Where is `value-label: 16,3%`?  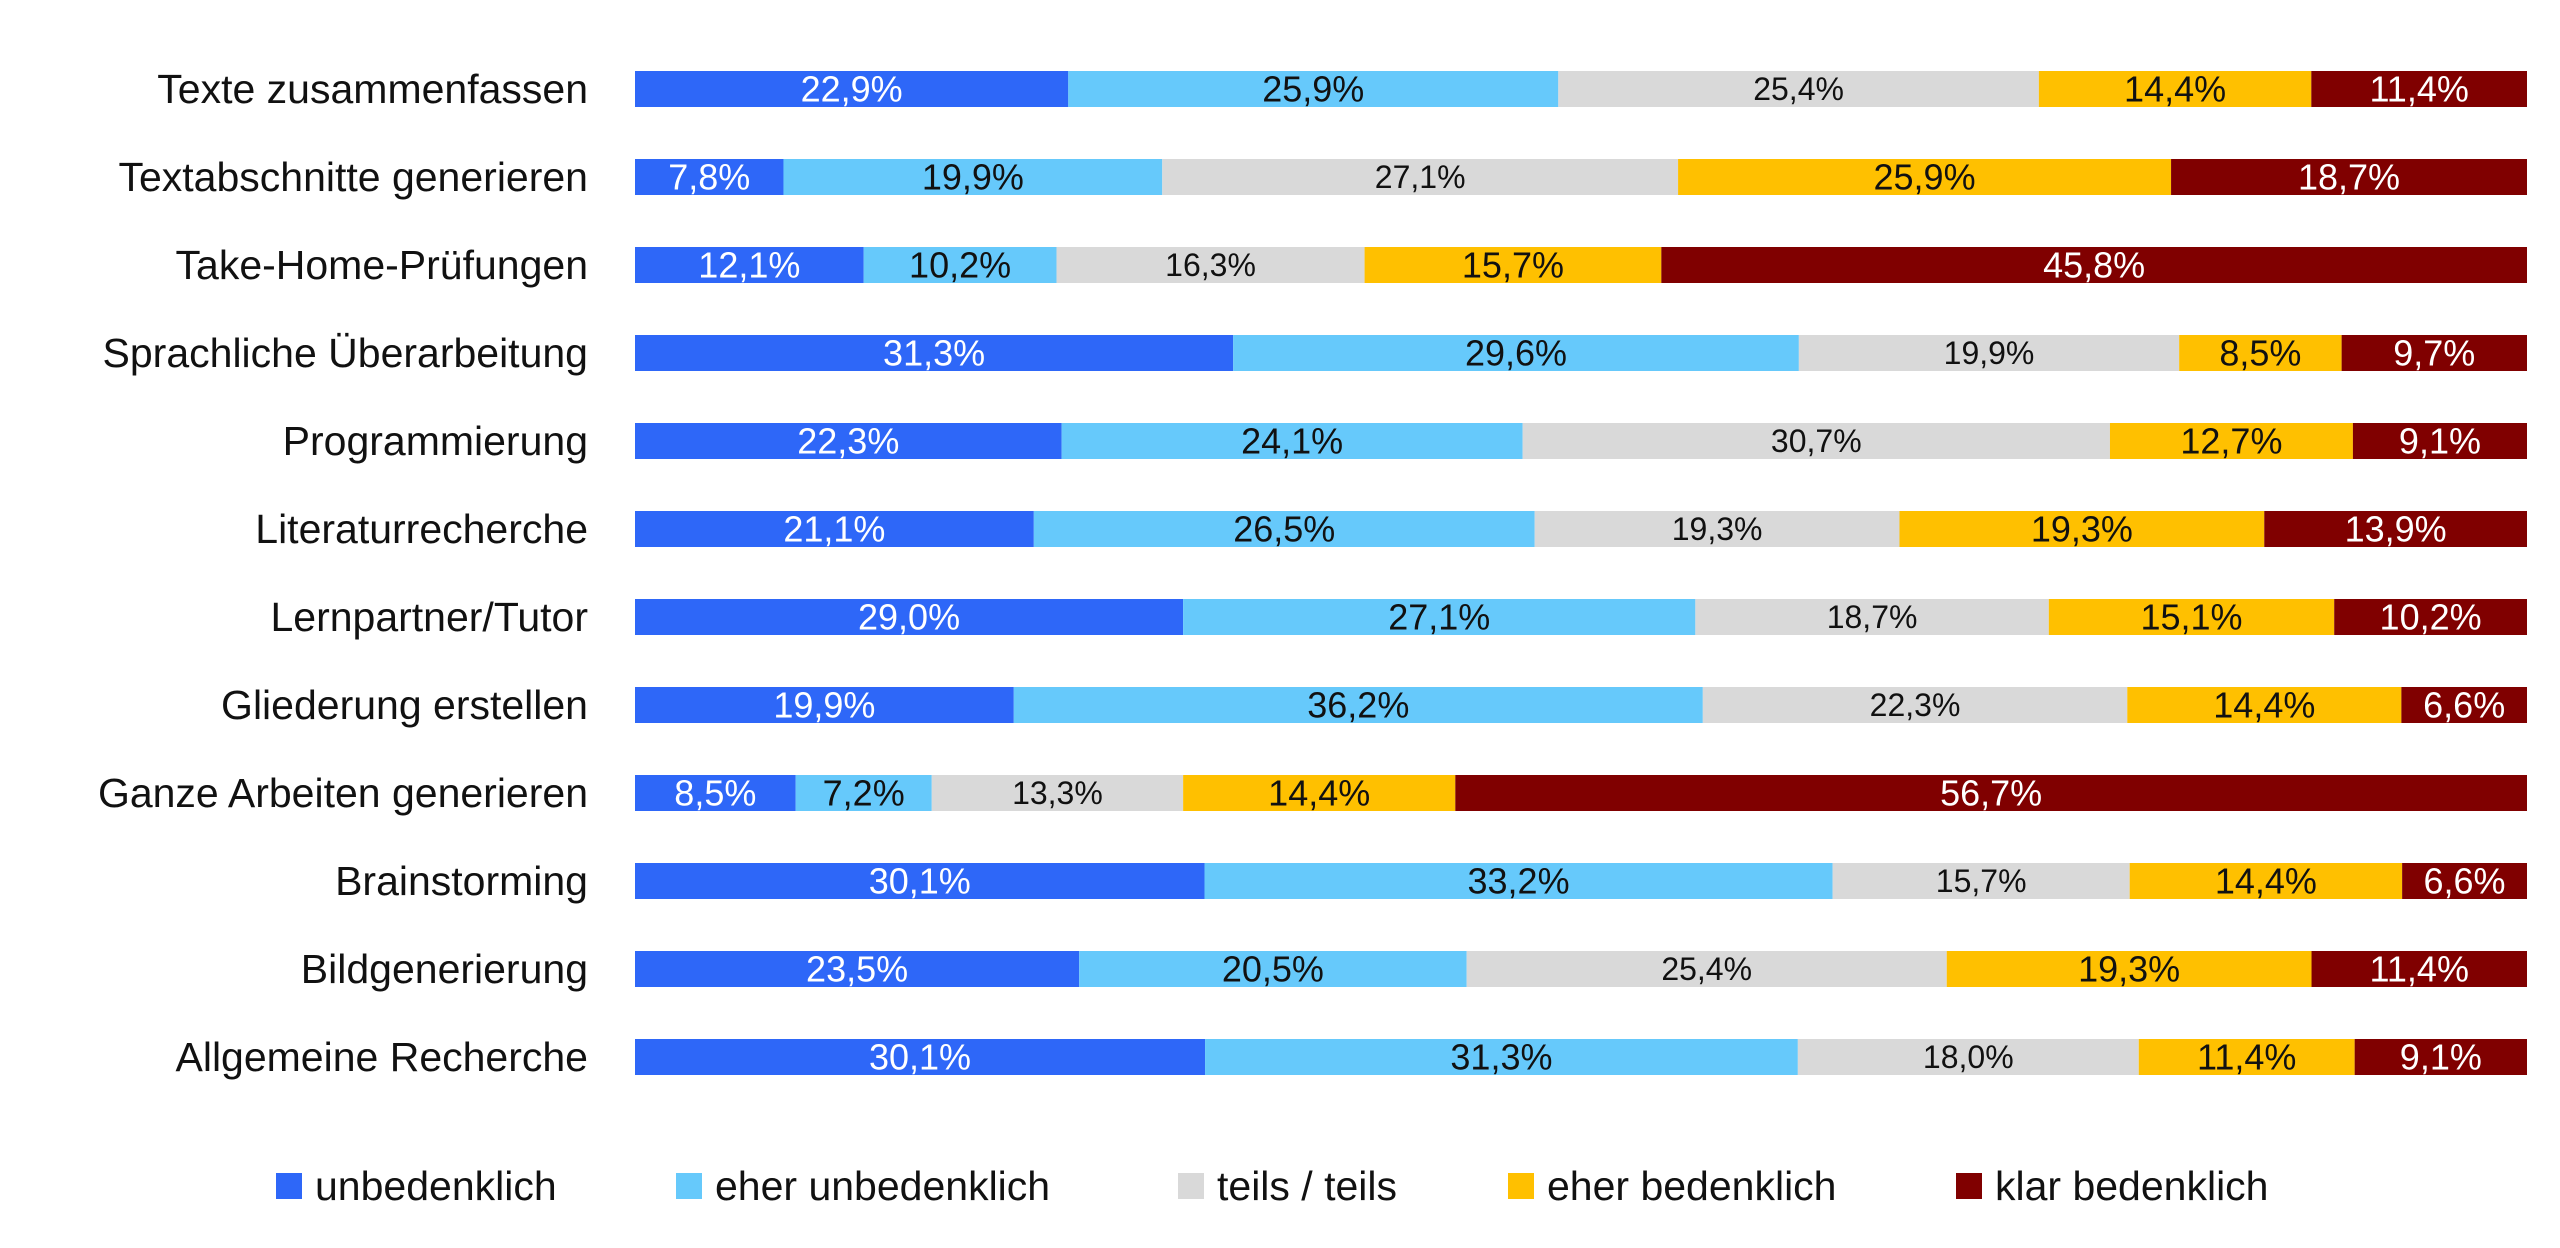
value-label: 16,3% is located at coordinates (1210, 265).